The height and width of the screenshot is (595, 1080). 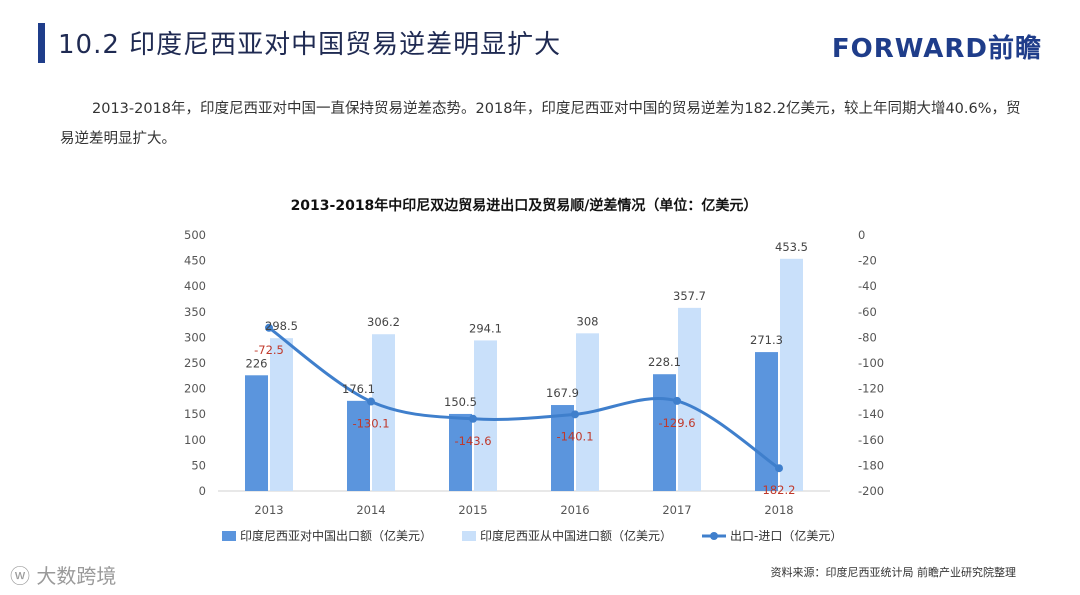 What do you see at coordinates (281, 326) in the screenshot?
I see `import-value-label: 298.5` at bounding box center [281, 326].